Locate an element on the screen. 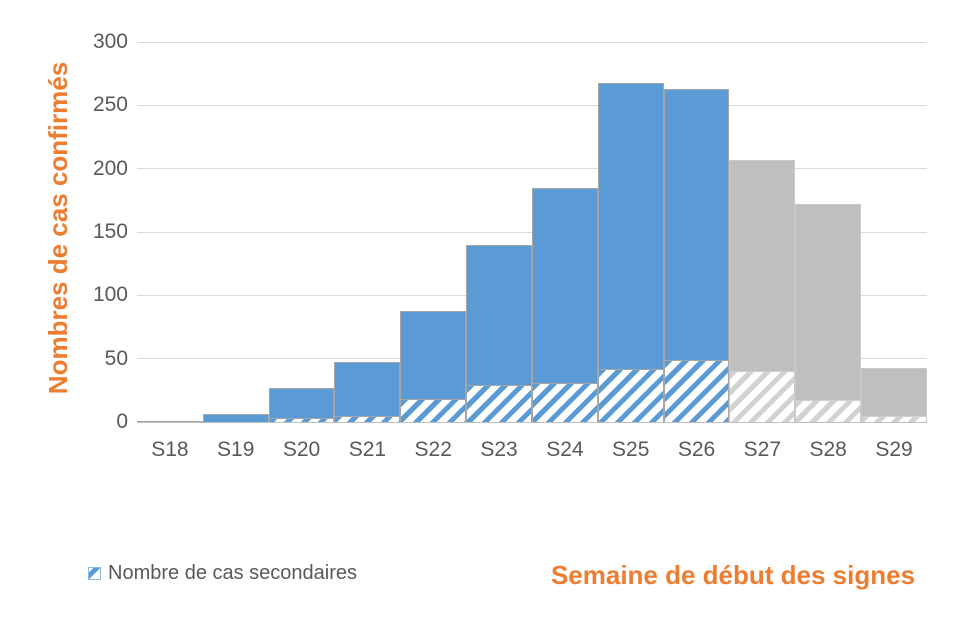 This screenshot has width=965, height=618. x-tick-label-S27: S27 is located at coordinates (762, 449).